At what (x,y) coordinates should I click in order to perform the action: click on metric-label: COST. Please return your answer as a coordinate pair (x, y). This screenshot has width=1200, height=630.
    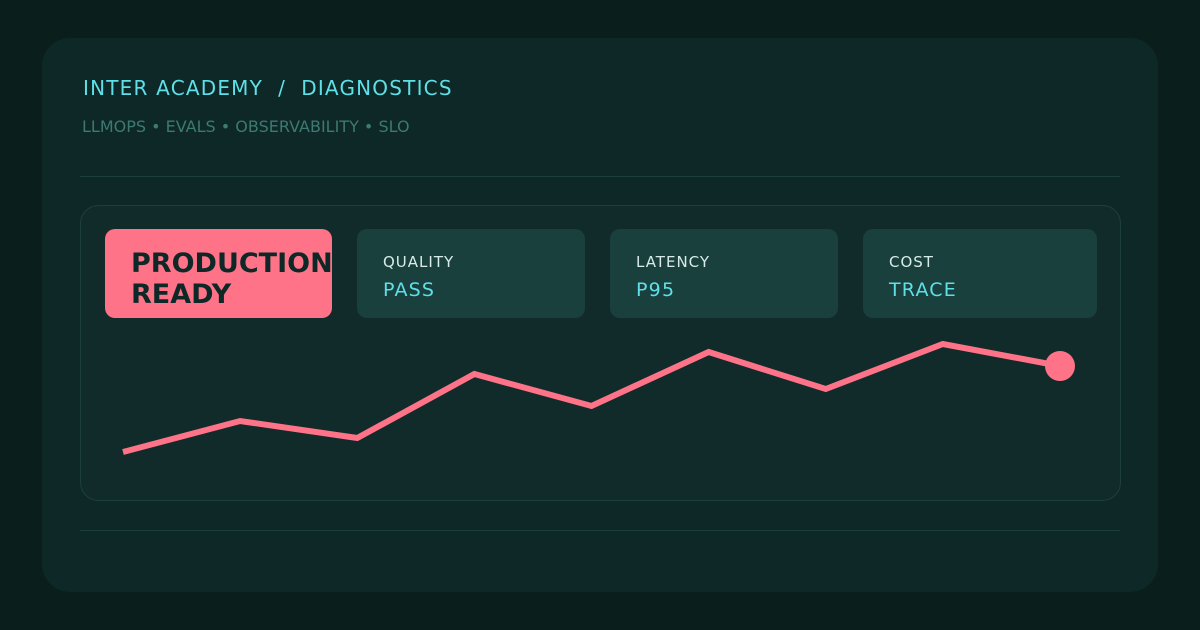
    Looking at the image, I should click on (911, 262).